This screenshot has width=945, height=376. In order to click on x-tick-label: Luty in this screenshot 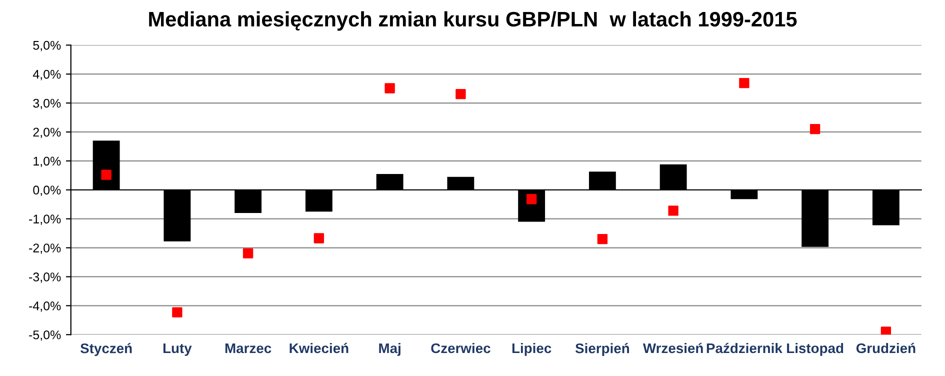, I will do `click(177, 349)`.